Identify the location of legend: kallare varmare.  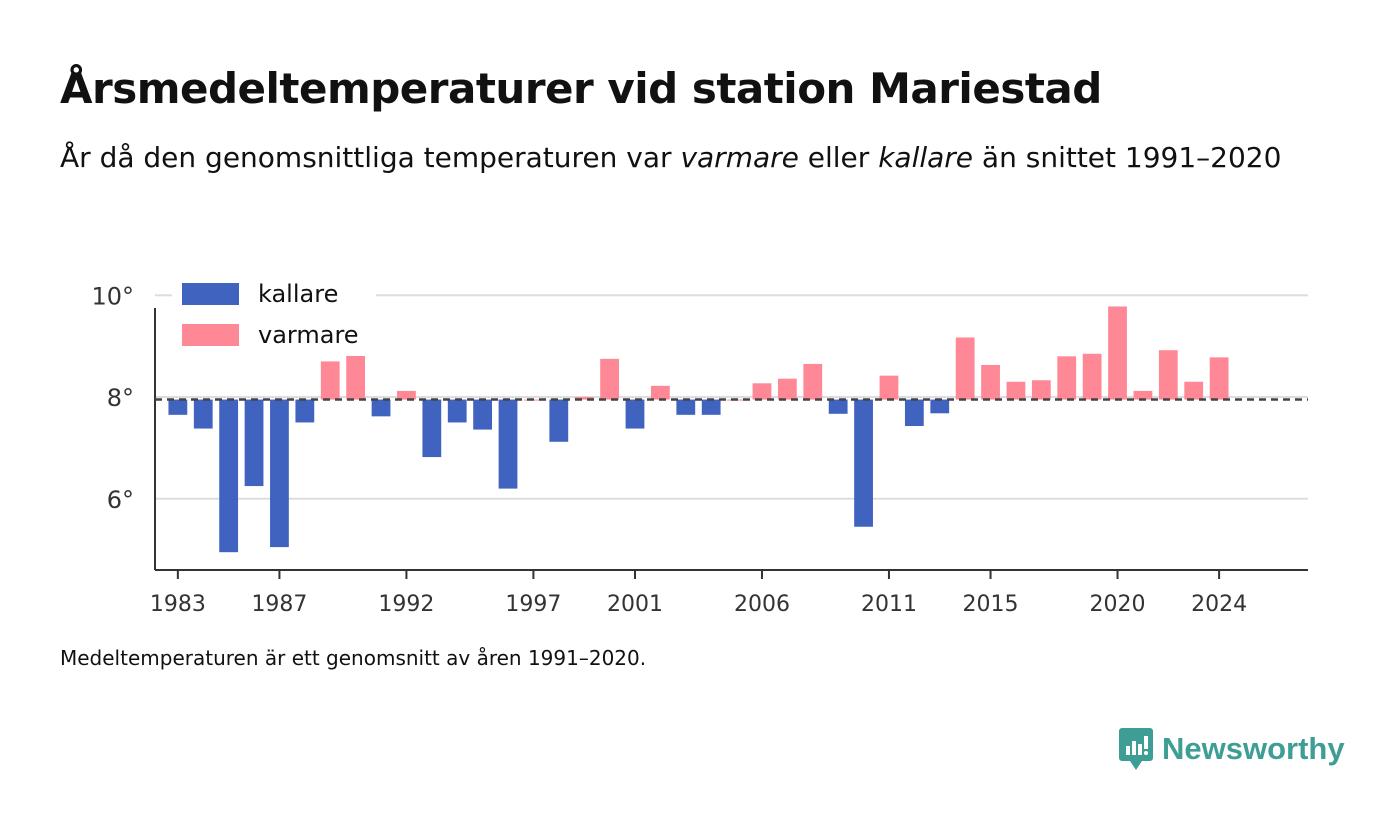
(274, 316).